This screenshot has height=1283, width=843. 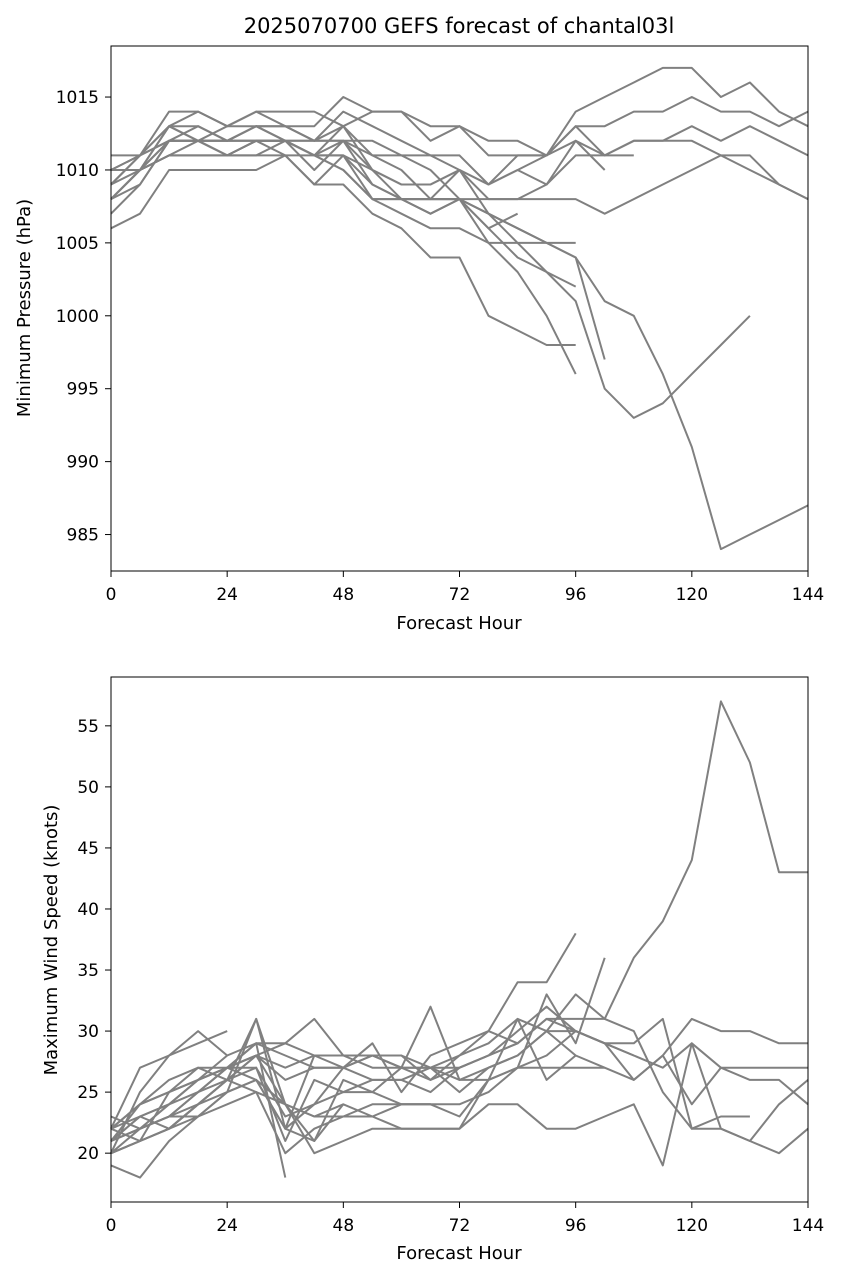 I want to click on wind-x-tick-label: 120, so click(x=692, y=1226).